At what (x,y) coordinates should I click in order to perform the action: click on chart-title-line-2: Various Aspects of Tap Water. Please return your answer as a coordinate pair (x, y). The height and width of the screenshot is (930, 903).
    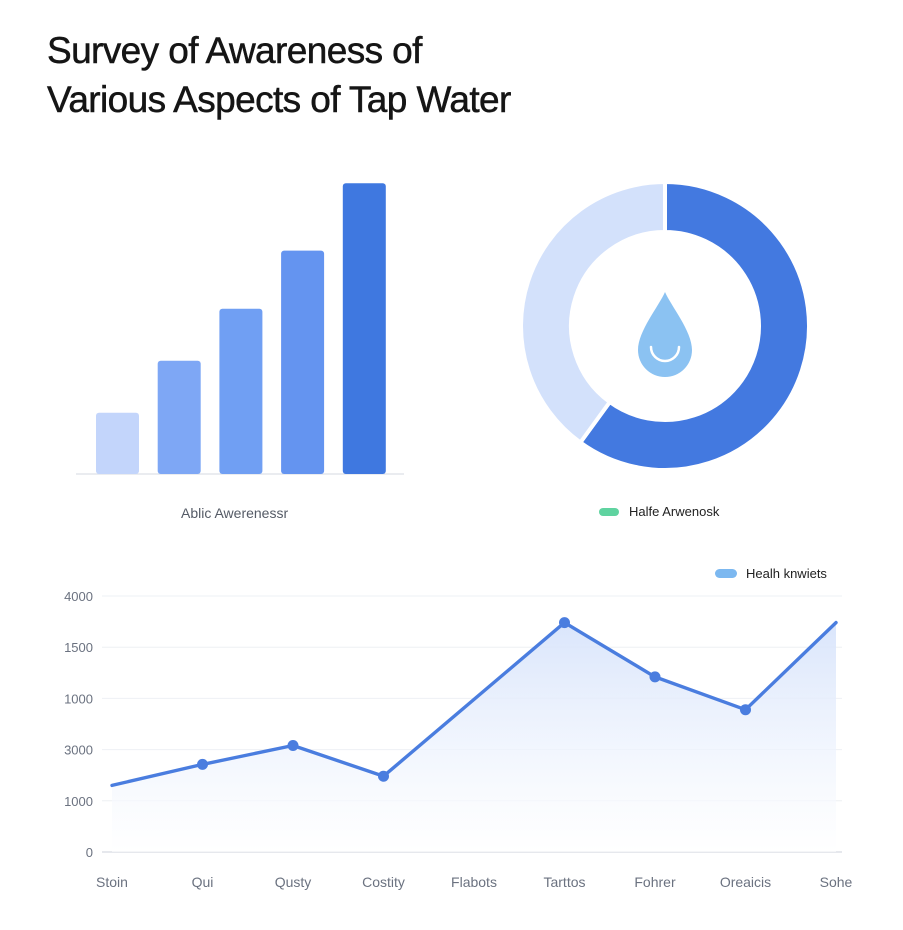
    Looking at the image, I should click on (279, 100).